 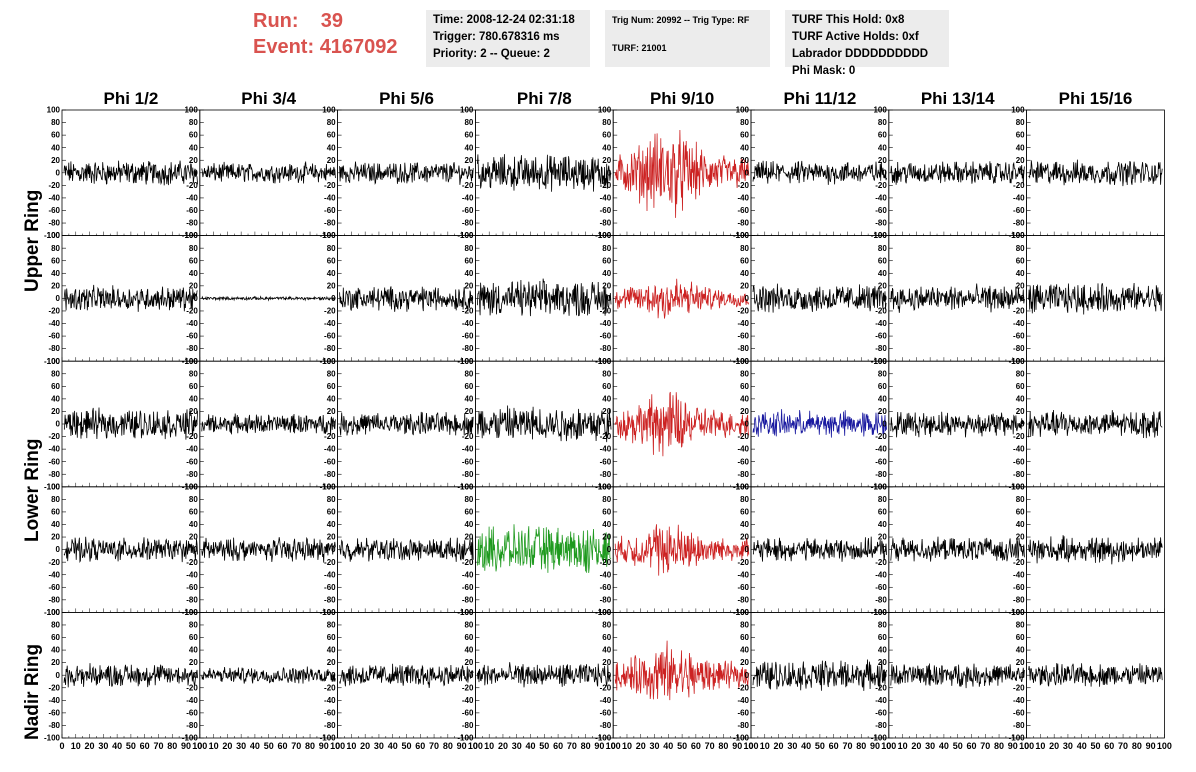 I want to click on x-tick-label: 10, so click(x=1040, y=746).